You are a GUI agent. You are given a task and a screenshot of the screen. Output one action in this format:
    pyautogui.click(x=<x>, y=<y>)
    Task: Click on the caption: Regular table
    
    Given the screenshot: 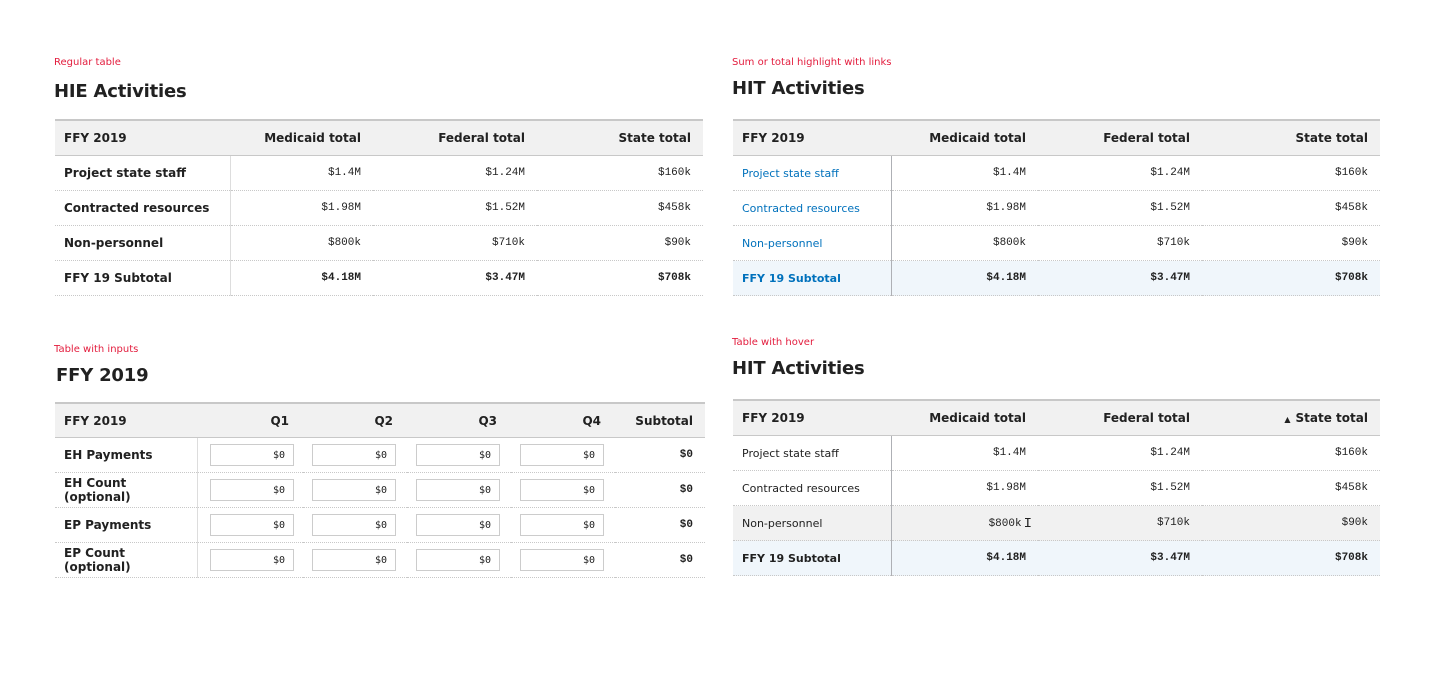 What is the action you would take?
    pyautogui.click(x=87, y=62)
    